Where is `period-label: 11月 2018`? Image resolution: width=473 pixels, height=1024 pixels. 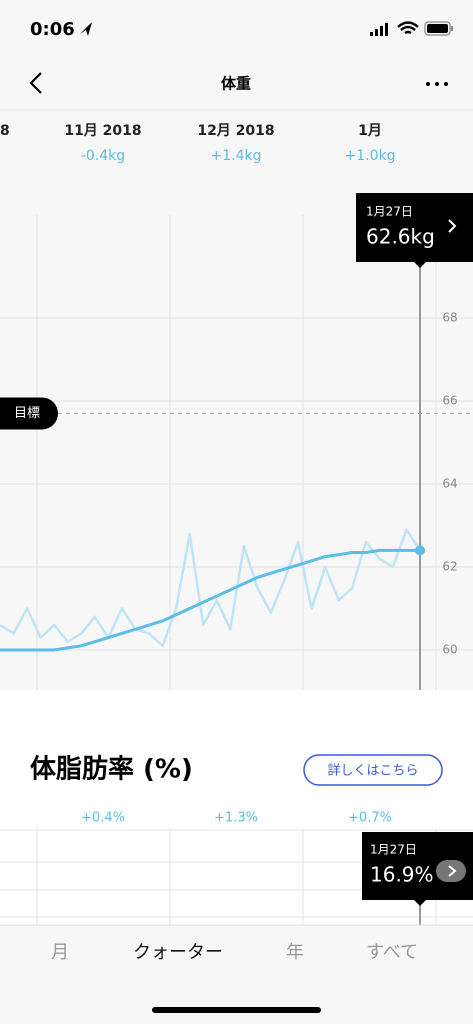 period-label: 11月 2018 is located at coordinates (102, 131).